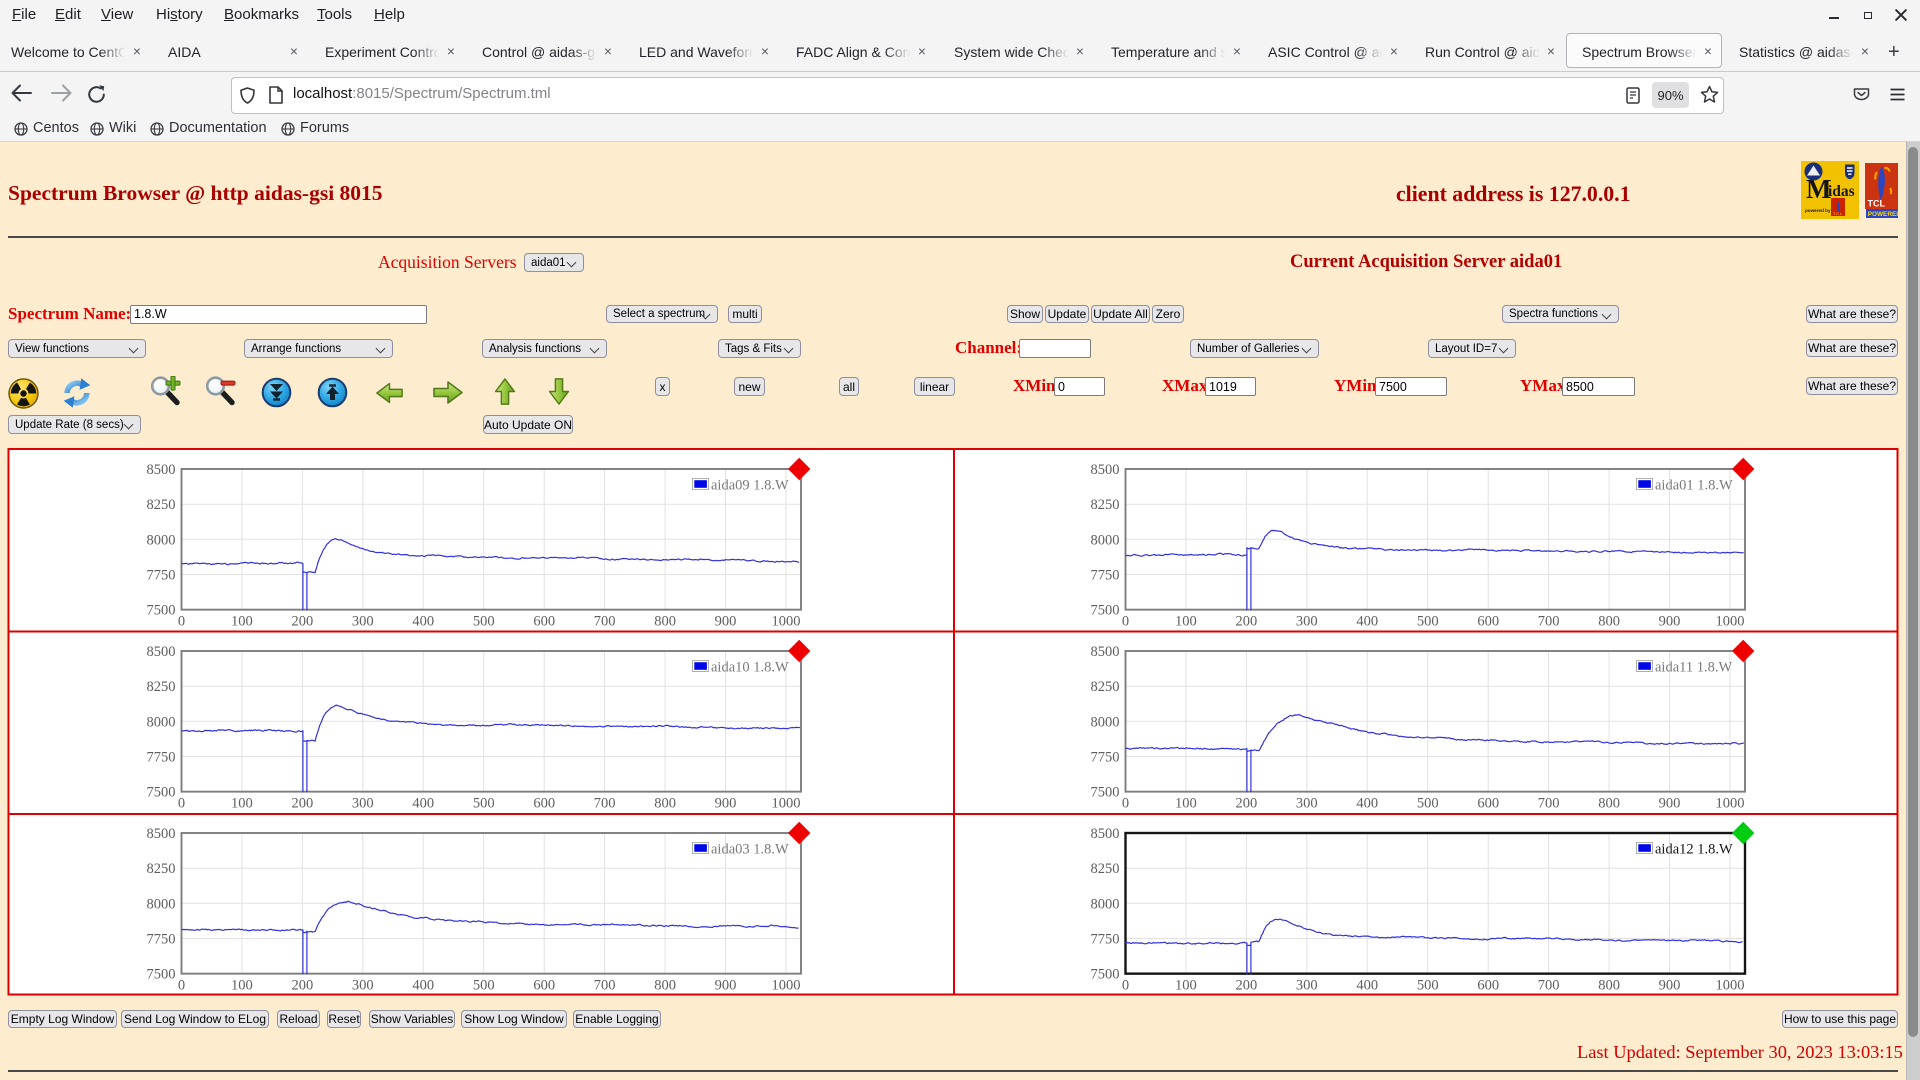 The image size is (1920, 1080). I want to click on svg-text: powered by, so click(1818, 210).